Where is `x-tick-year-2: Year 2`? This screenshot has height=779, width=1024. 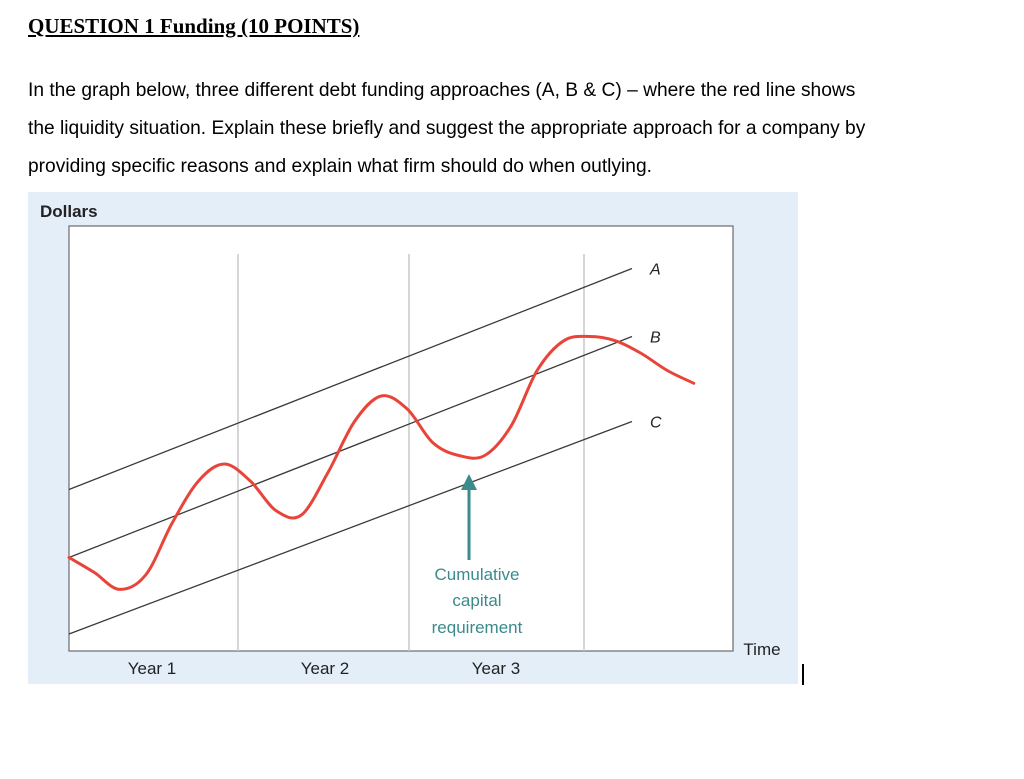 x-tick-year-2: Year 2 is located at coordinates (325, 668).